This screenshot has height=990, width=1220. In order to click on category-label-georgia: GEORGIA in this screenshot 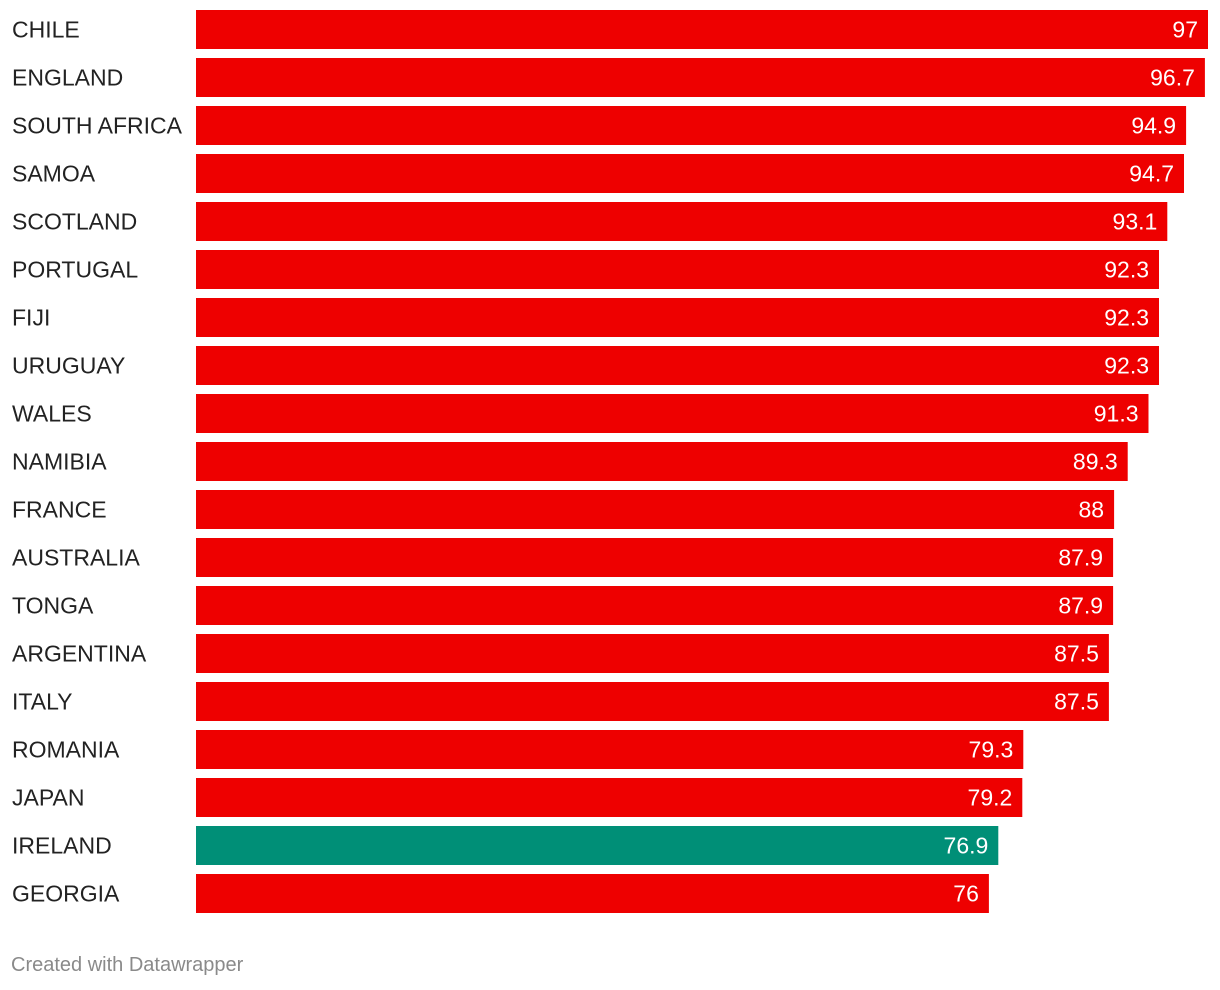, I will do `click(66, 894)`.